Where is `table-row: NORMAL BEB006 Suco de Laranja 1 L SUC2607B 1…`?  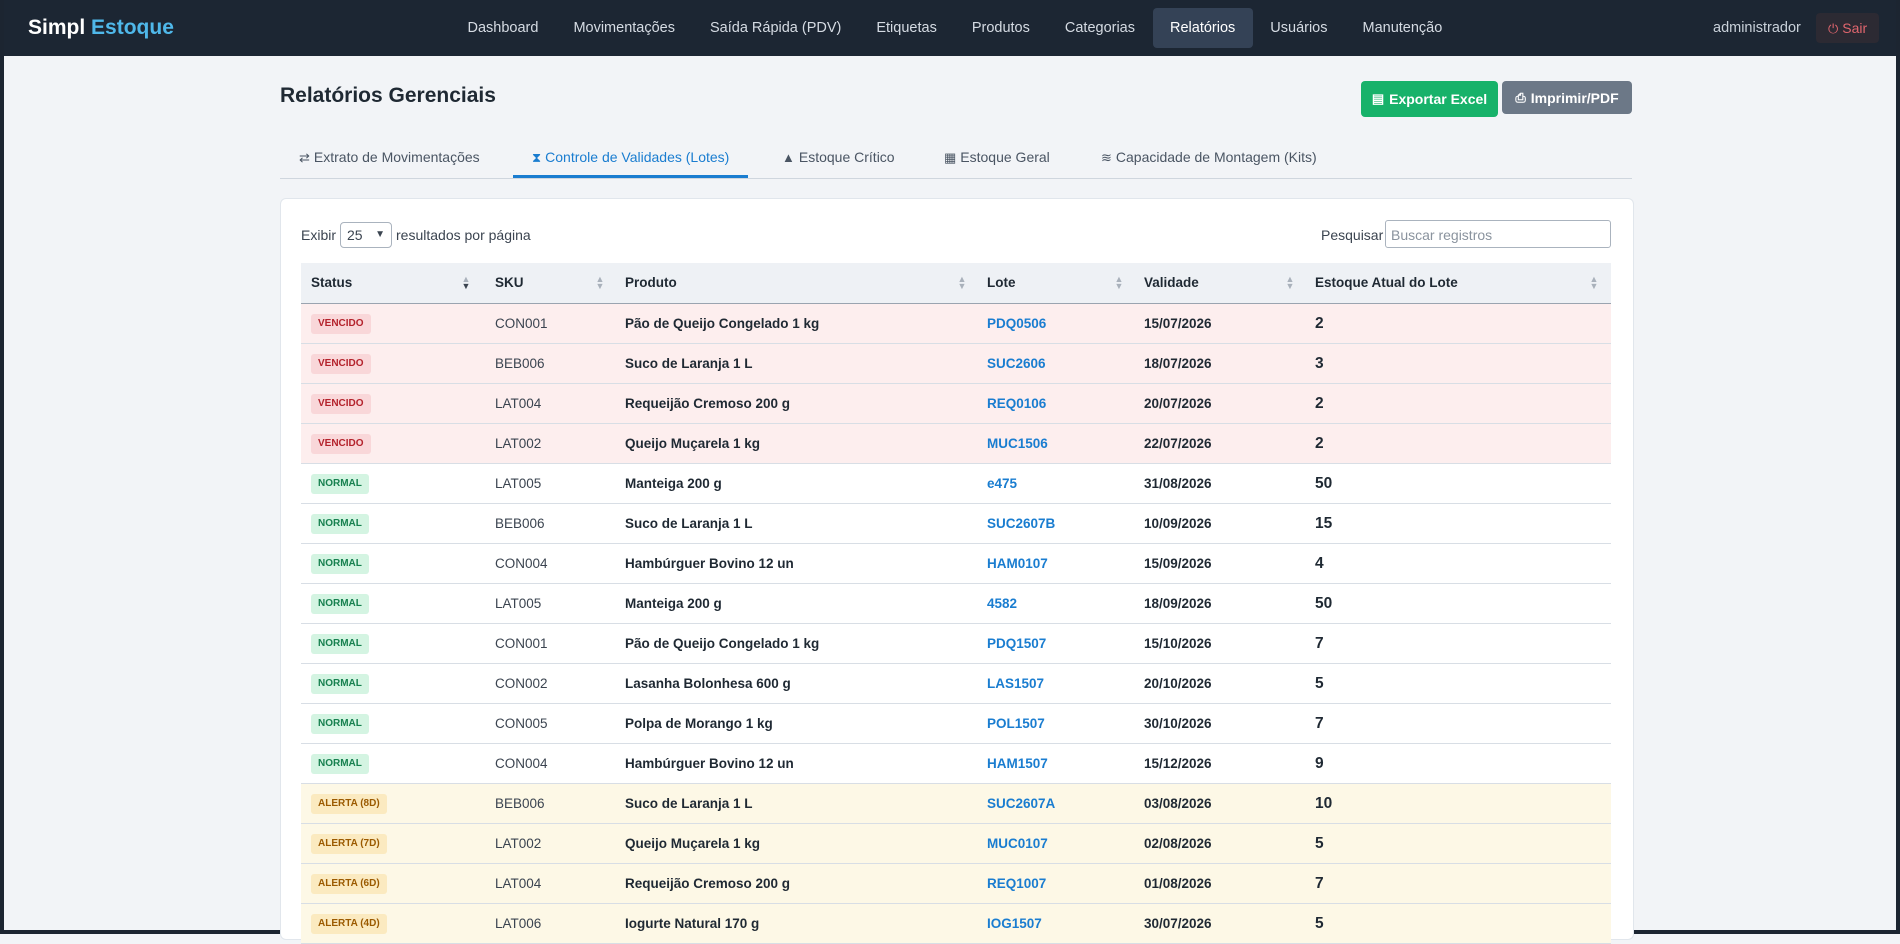
table-row: NORMAL BEB006 Suco de Laranja 1 L SUC2607B 1… is located at coordinates (956, 524).